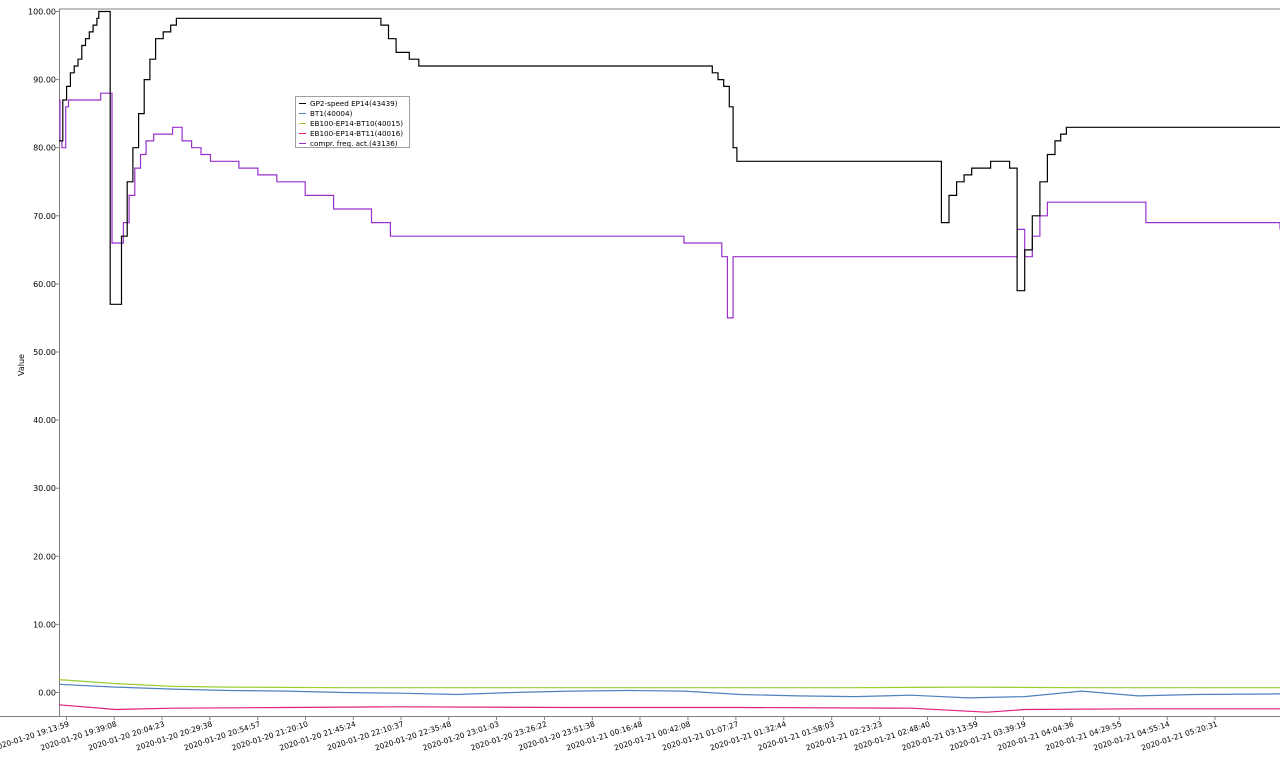  What do you see at coordinates (44, 216) in the screenshot?
I see `y-tick-label: 70.00` at bounding box center [44, 216].